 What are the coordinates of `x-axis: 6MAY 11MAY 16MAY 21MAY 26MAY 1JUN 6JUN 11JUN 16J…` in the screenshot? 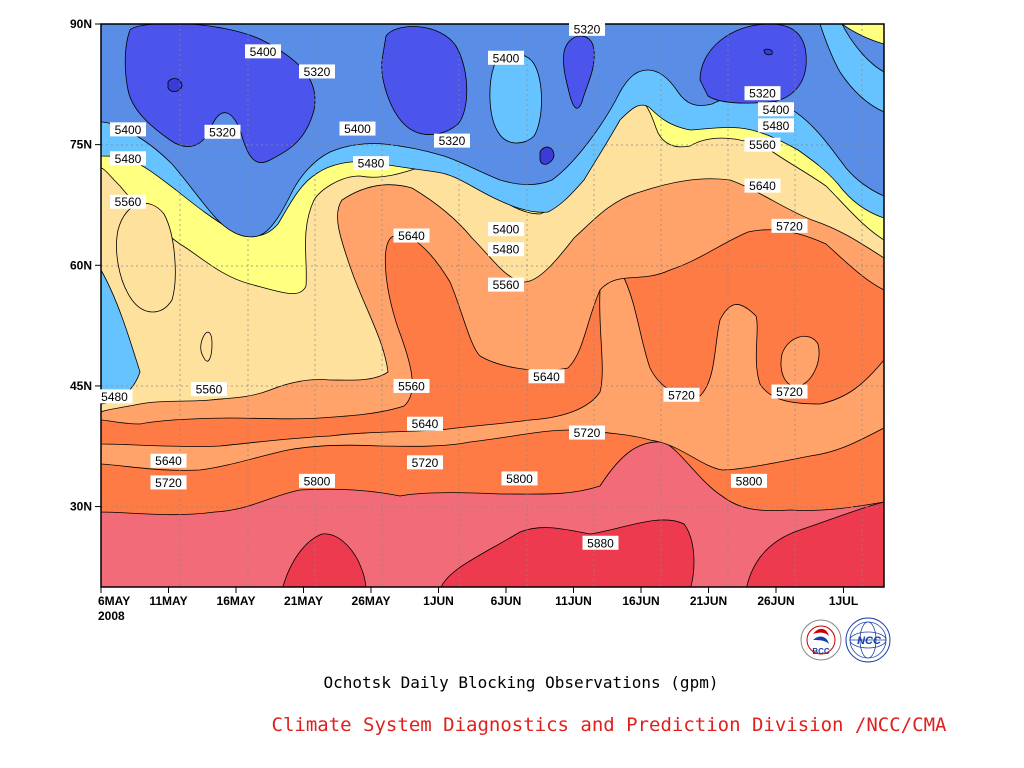 It's located at (478, 597).